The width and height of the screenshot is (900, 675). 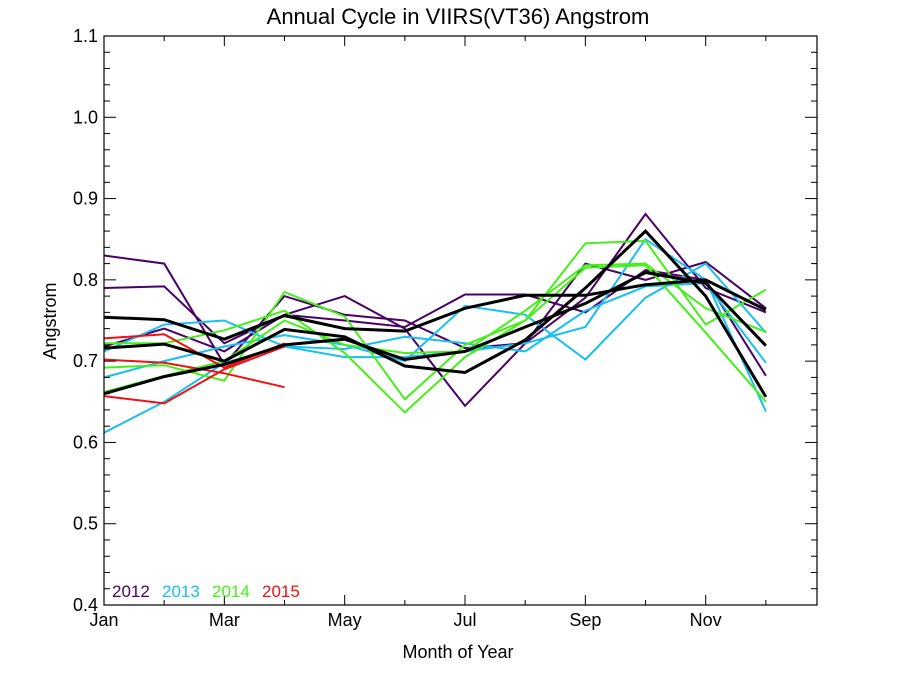 What do you see at coordinates (103, 620) in the screenshot?
I see `x-tick-label: Jan` at bounding box center [103, 620].